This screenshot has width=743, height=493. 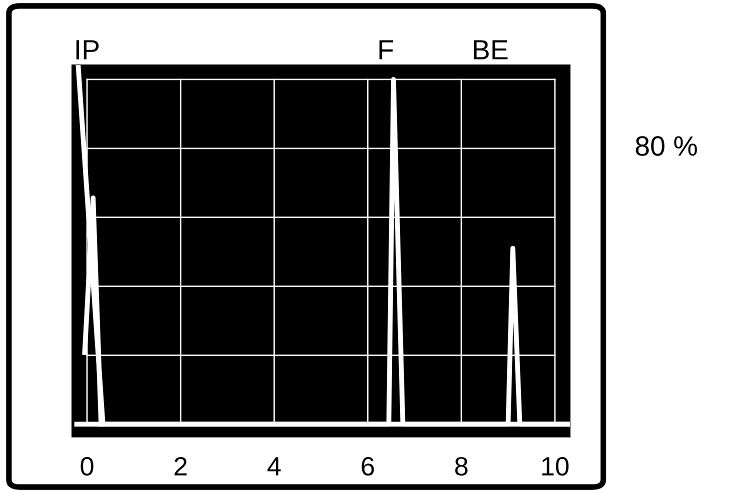 I want to click on x-tick-label: 0, so click(x=87, y=466).